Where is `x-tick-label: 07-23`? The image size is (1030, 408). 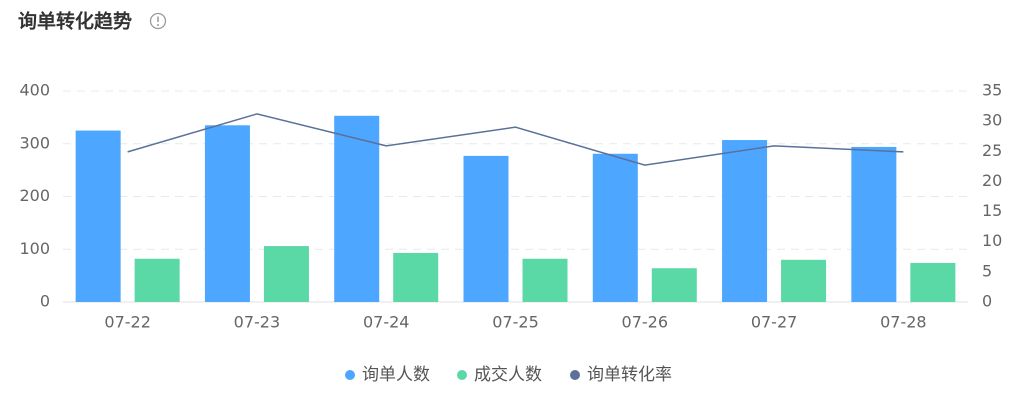
x-tick-label: 07-23 is located at coordinates (257, 322).